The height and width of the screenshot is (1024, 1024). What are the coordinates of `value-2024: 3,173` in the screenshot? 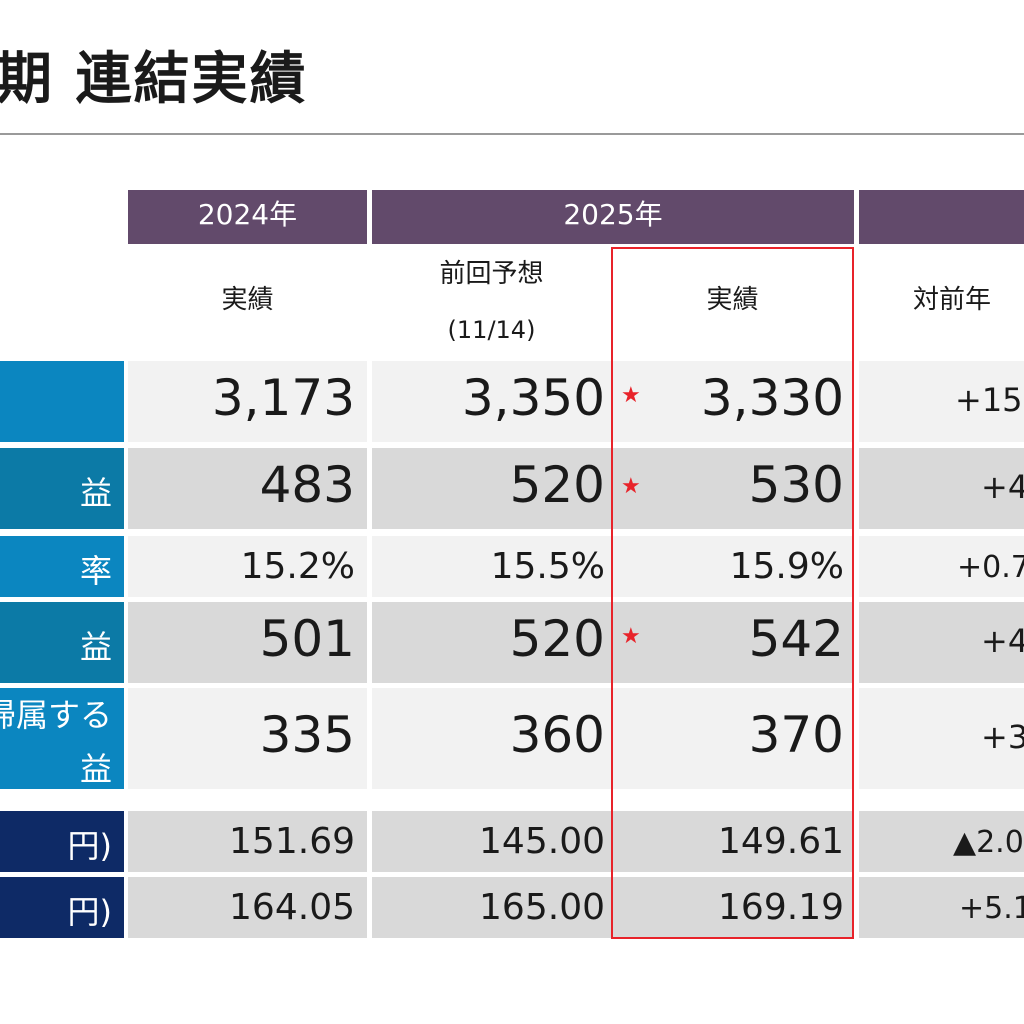 It's located at (283, 398).